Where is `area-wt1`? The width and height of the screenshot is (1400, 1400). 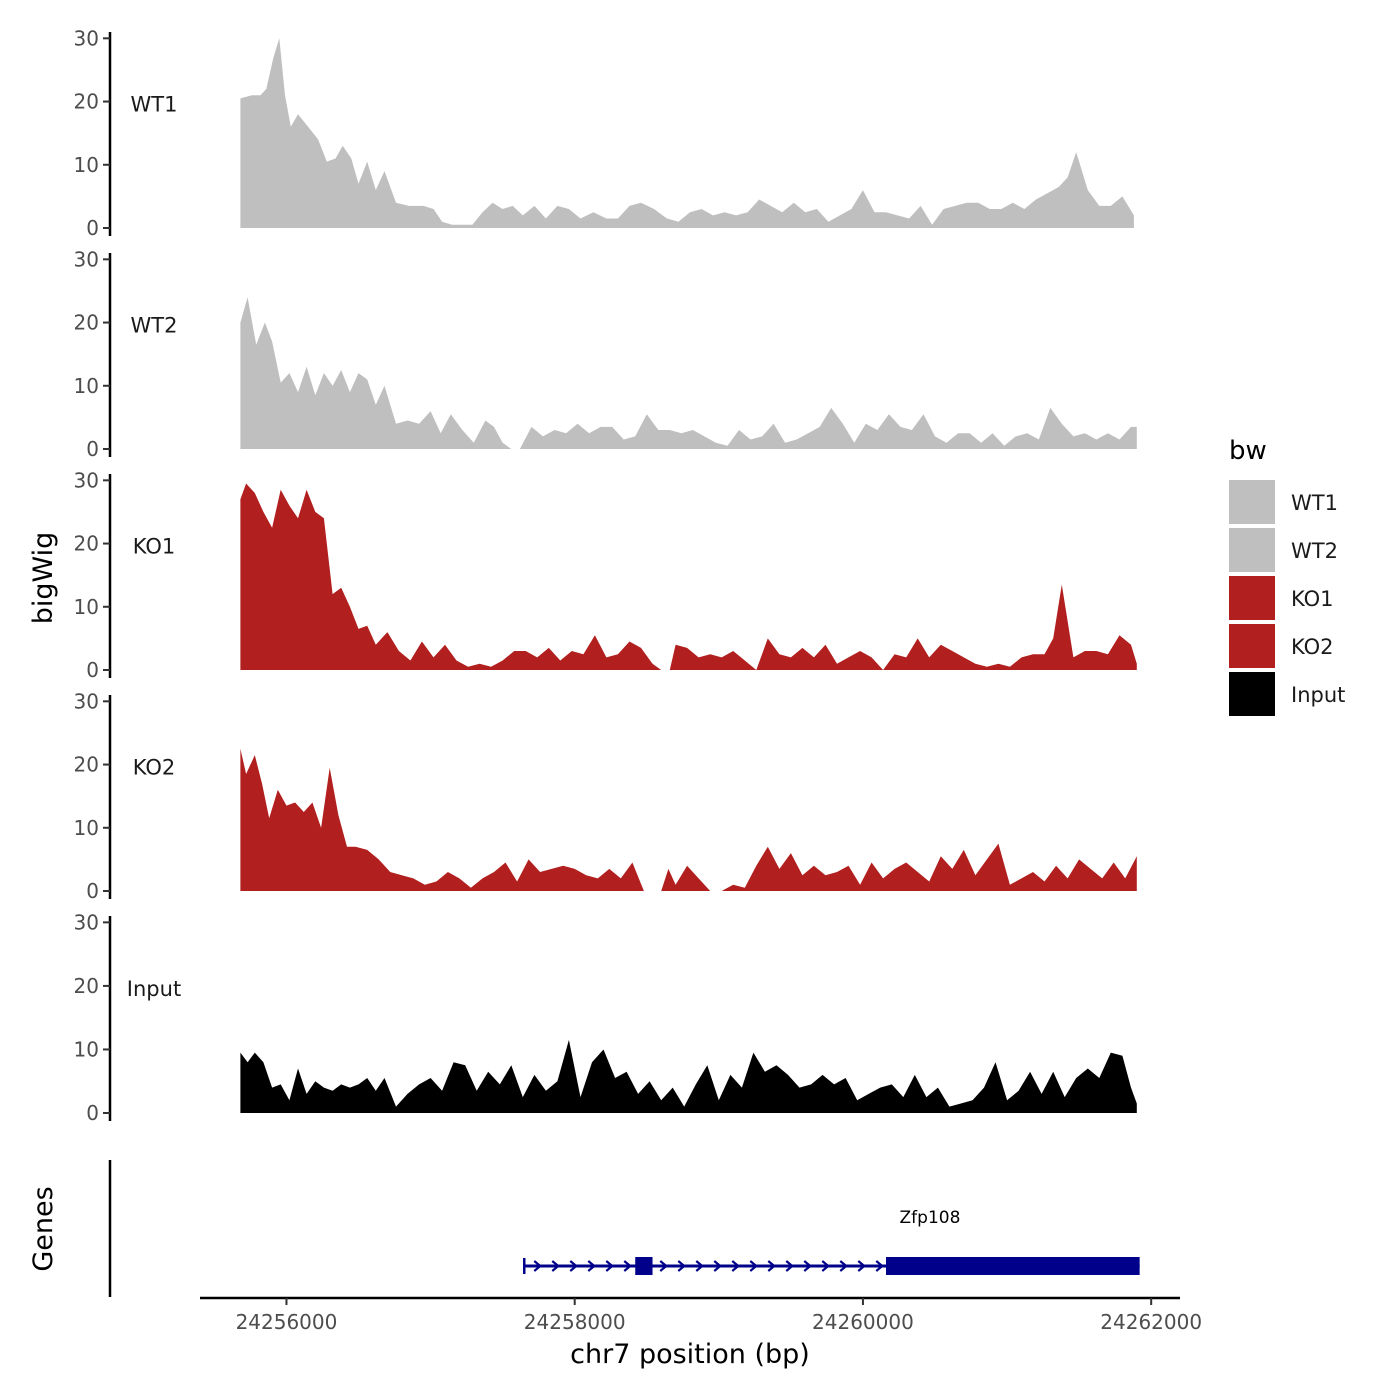 area-wt1 is located at coordinates (687, 133).